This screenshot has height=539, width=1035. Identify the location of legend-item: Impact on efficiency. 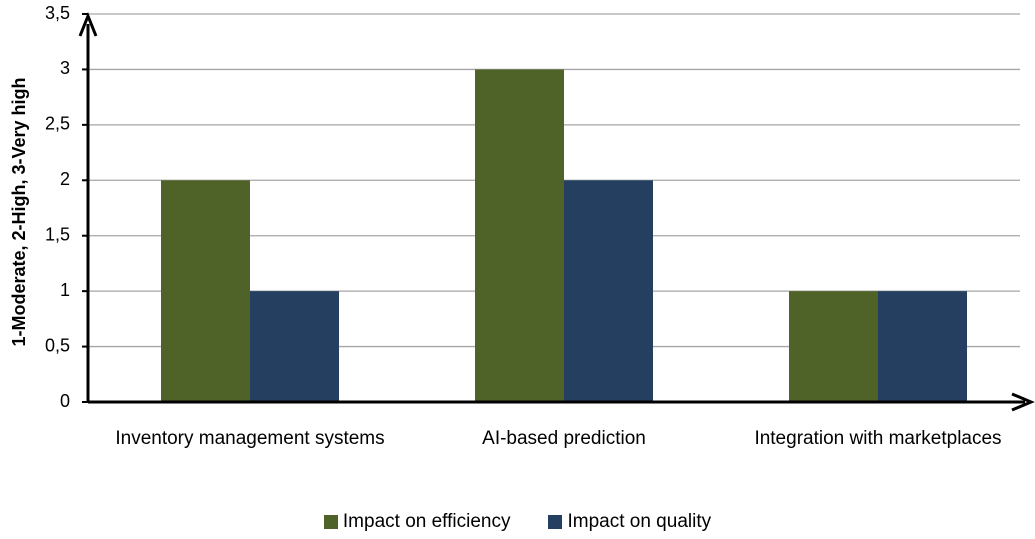
(417, 522).